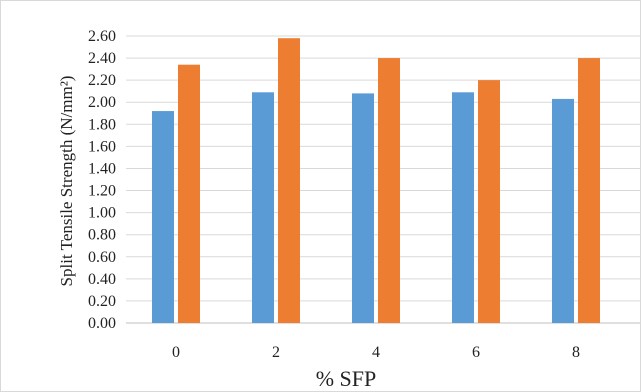 This screenshot has width=641, height=392. I want to click on y-tick-label: 1.00, so click(102, 213).